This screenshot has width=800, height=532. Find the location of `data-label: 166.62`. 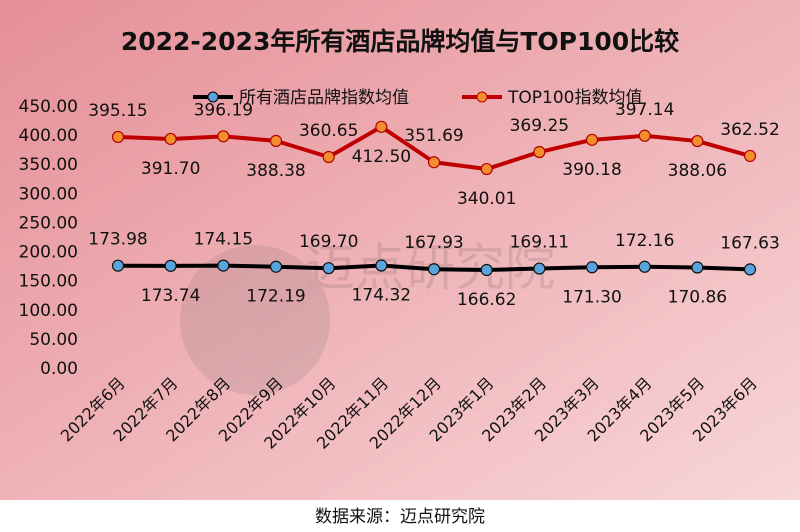

data-label: 166.62 is located at coordinates (486, 300).